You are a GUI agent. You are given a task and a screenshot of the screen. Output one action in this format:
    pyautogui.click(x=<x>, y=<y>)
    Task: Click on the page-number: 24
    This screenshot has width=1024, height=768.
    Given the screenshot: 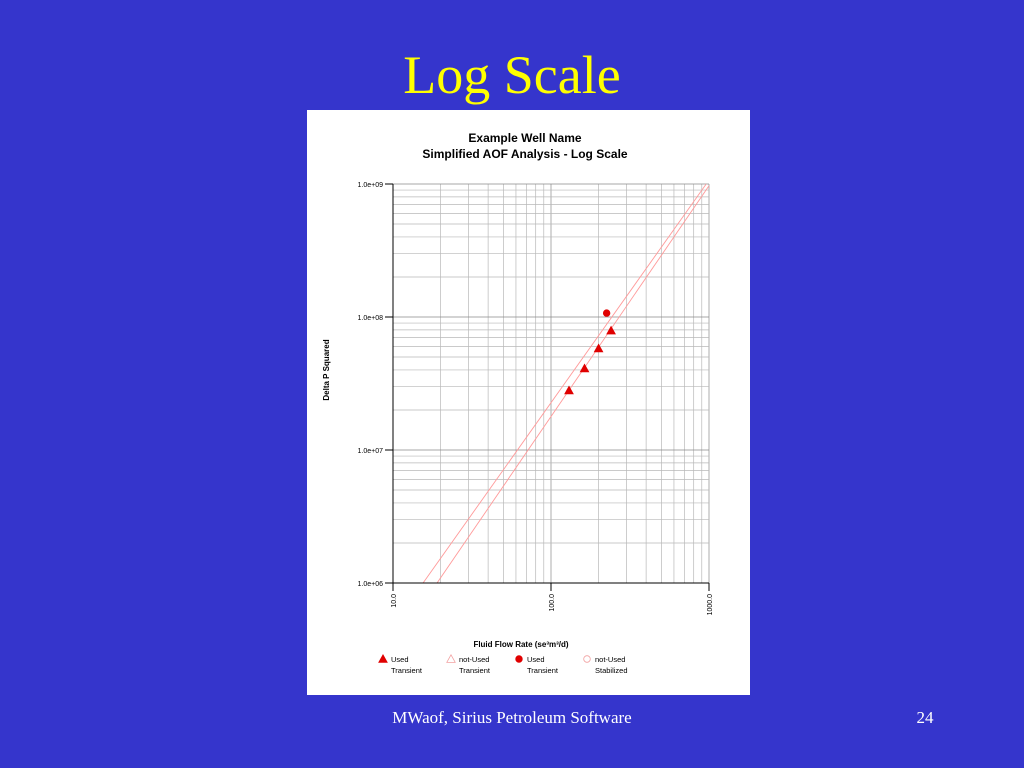 What is the action you would take?
    pyautogui.click(x=925, y=717)
    